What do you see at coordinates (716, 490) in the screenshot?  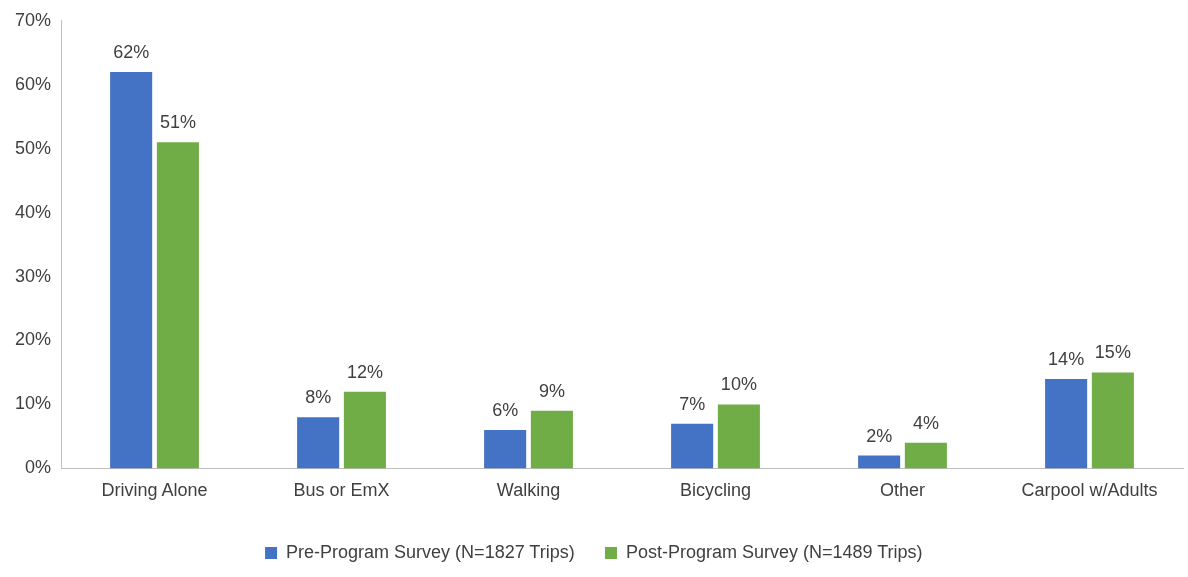 I see `x-tick-label: Bicycling` at bounding box center [716, 490].